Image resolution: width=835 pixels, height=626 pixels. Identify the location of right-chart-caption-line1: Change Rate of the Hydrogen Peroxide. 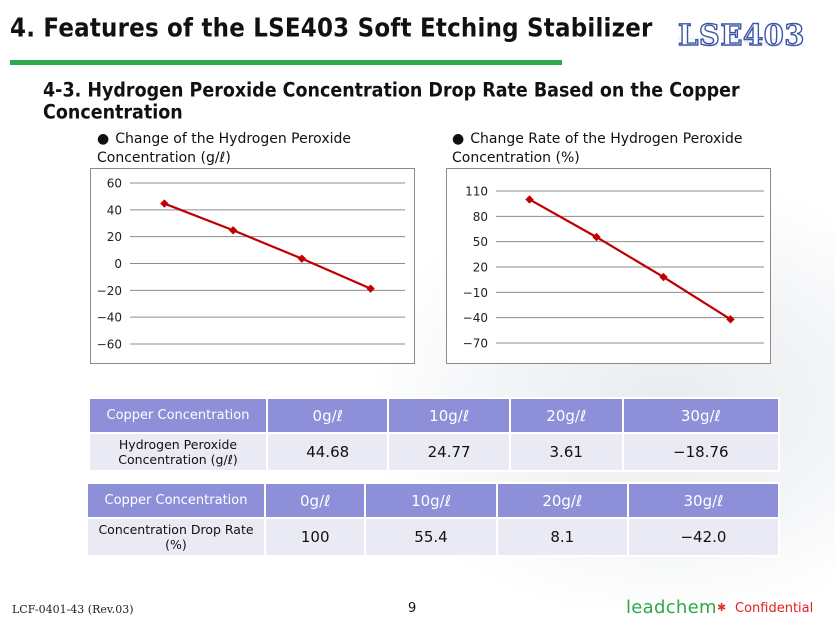
(606, 139).